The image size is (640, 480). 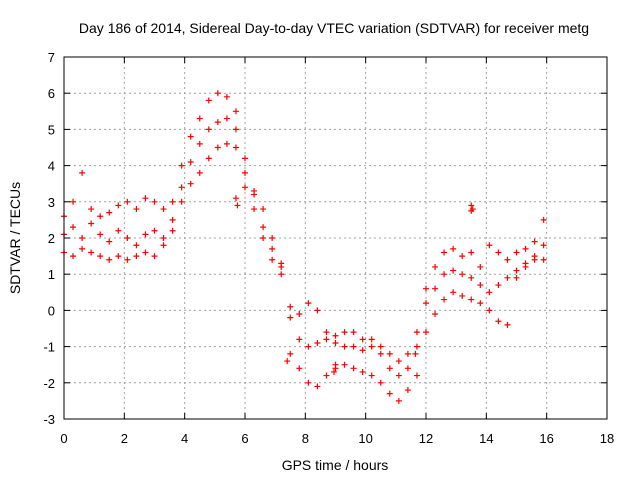 I want to click on x-tick-label: 18, so click(x=607, y=438).